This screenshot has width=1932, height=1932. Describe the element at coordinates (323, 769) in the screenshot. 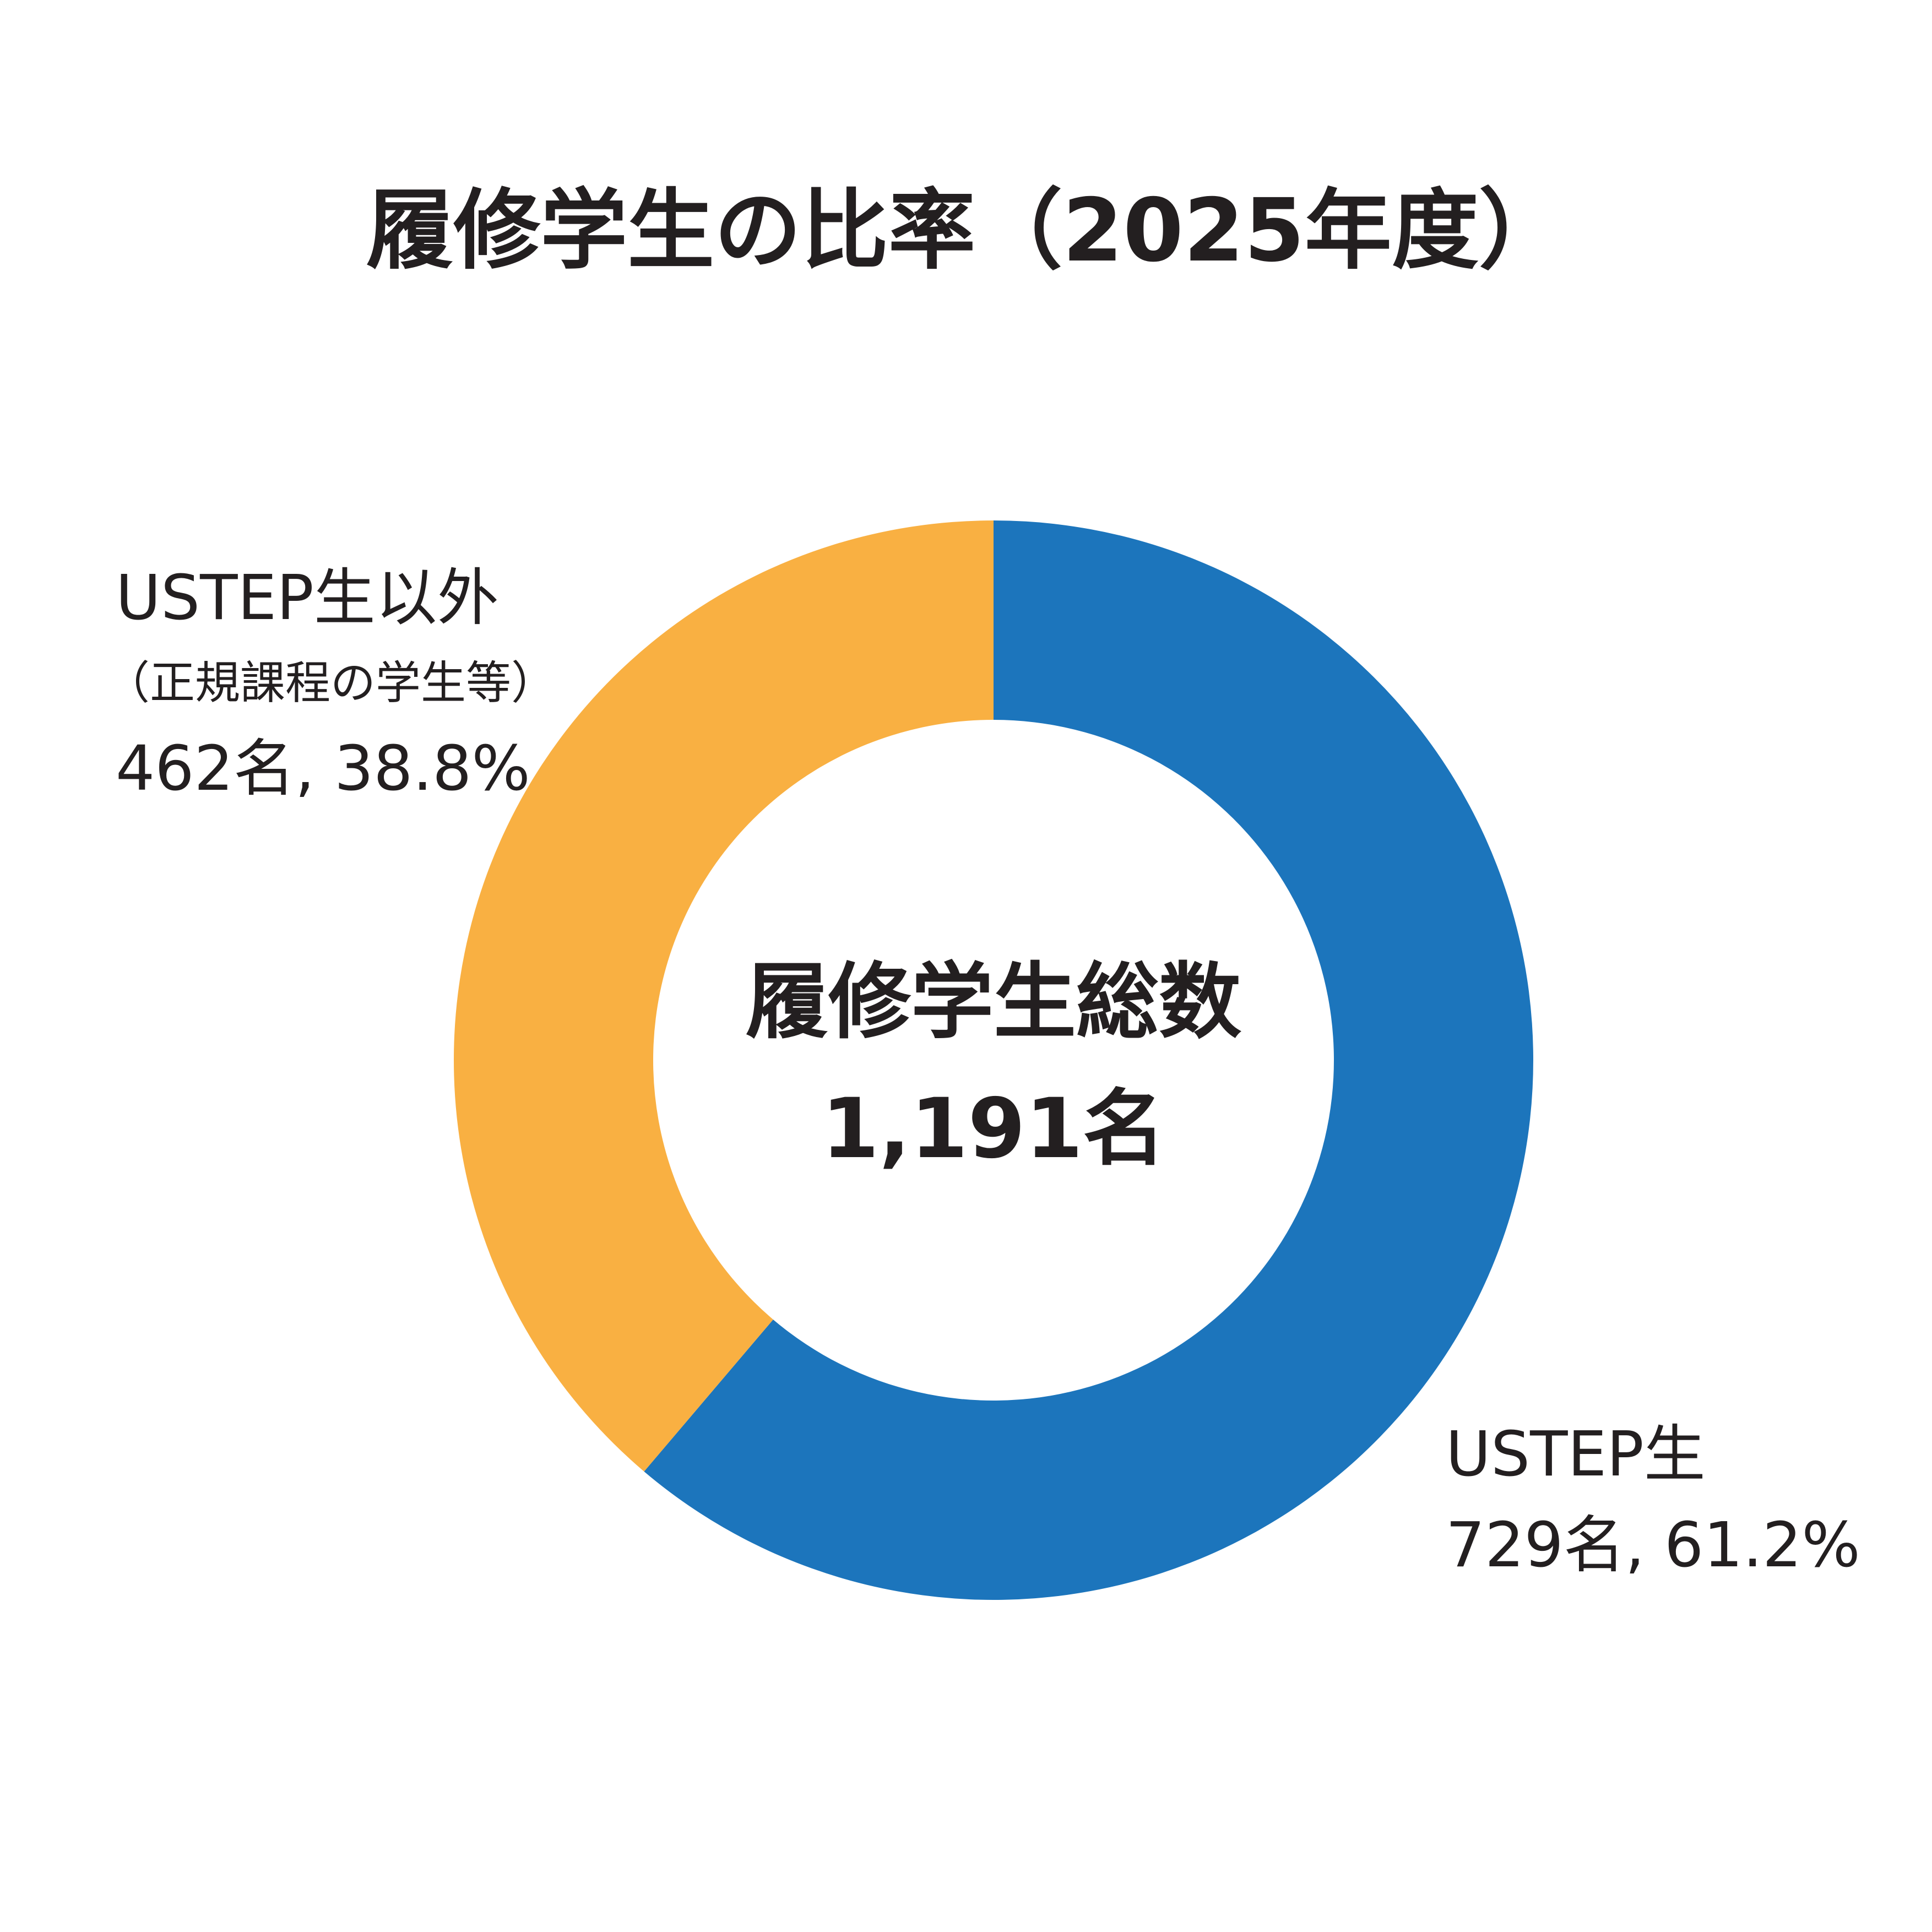

I see `label-other-value: 462名, 38.8%` at that location.